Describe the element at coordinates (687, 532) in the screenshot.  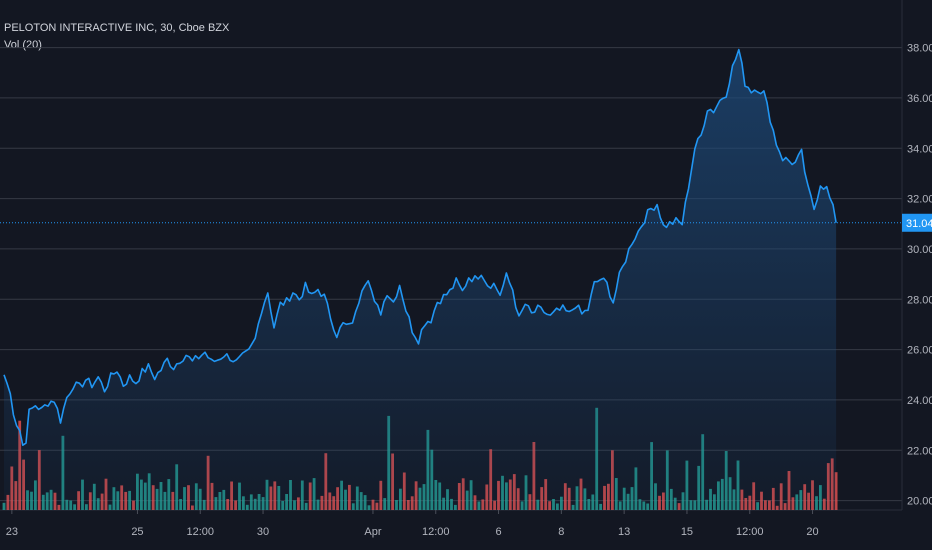
I see `time-tick-label: 15` at that location.